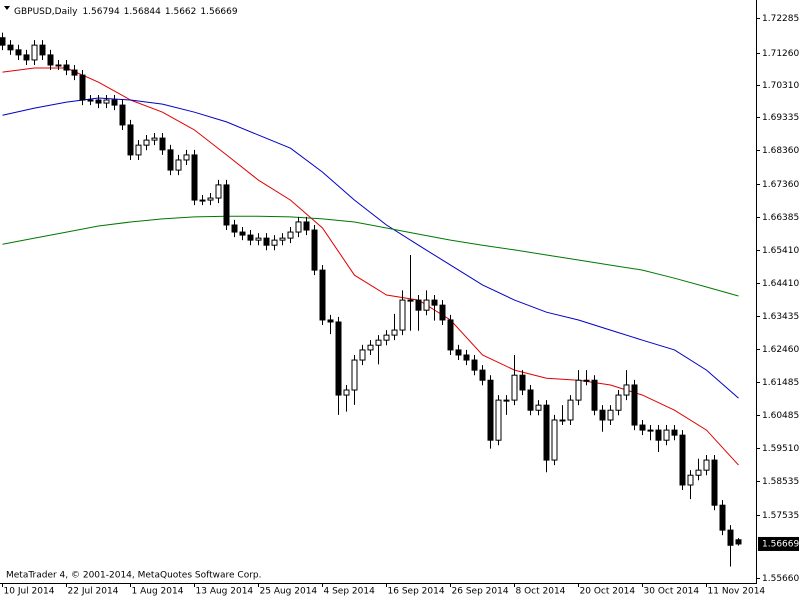 This screenshot has height=600, width=800. Describe the element at coordinates (181, 12) in the screenshot. I see `last-low: 1.5662` at that location.